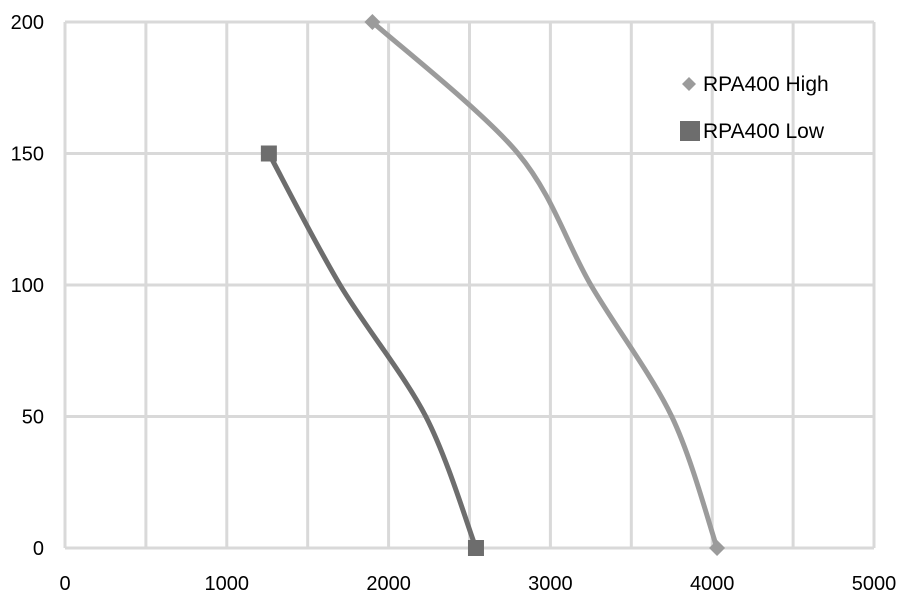 This screenshot has width=906, height=601. What do you see at coordinates (388, 584) in the screenshot?
I see `x-tick-label: 2000` at bounding box center [388, 584].